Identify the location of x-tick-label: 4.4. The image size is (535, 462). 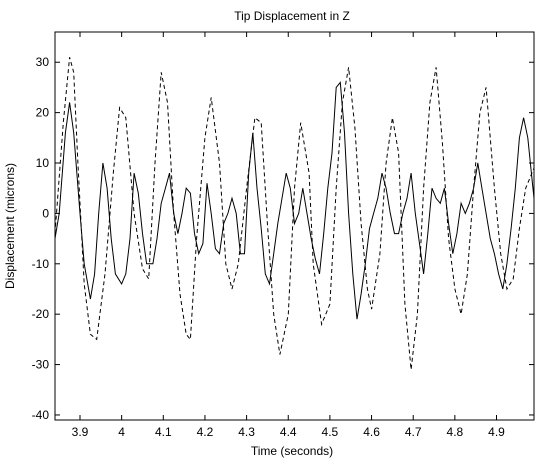
(288, 432).